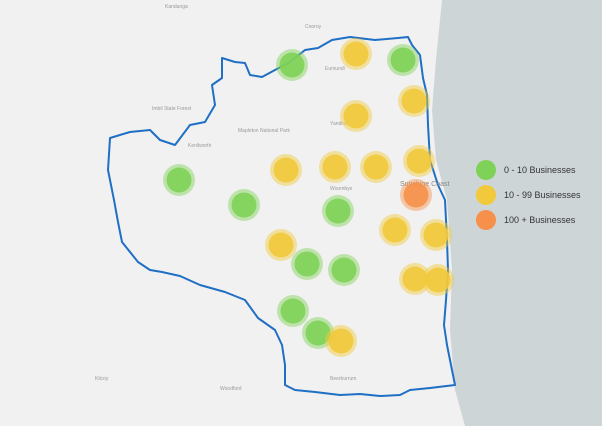 The height and width of the screenshot is (426, 602). I want to click on legend-item: 0 - 10 Businesses, so click(528, 169).